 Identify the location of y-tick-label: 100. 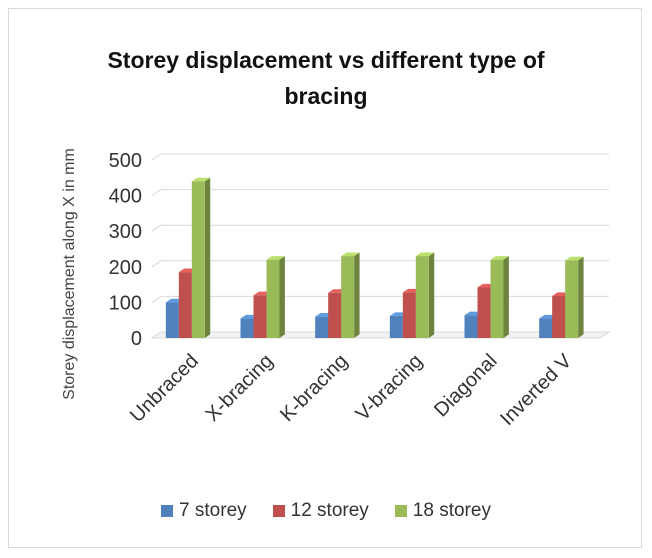
(125, 303).